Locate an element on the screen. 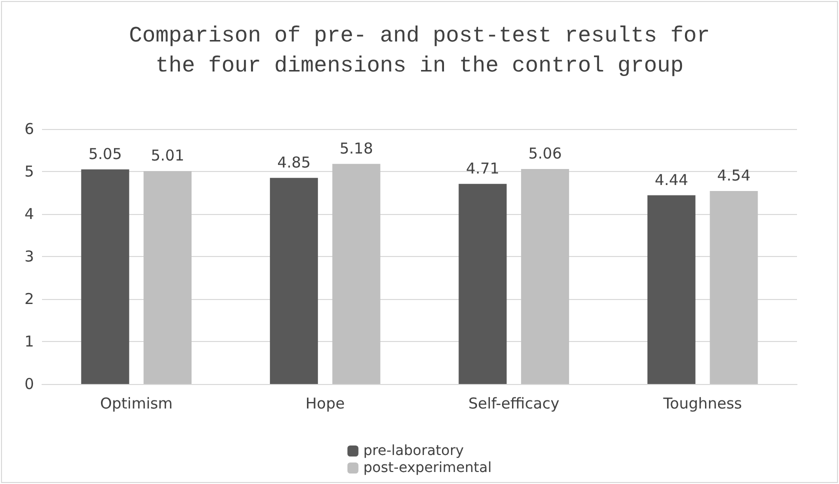  x-tick-label: Self-efficacy is located at coordinates (514, 403).